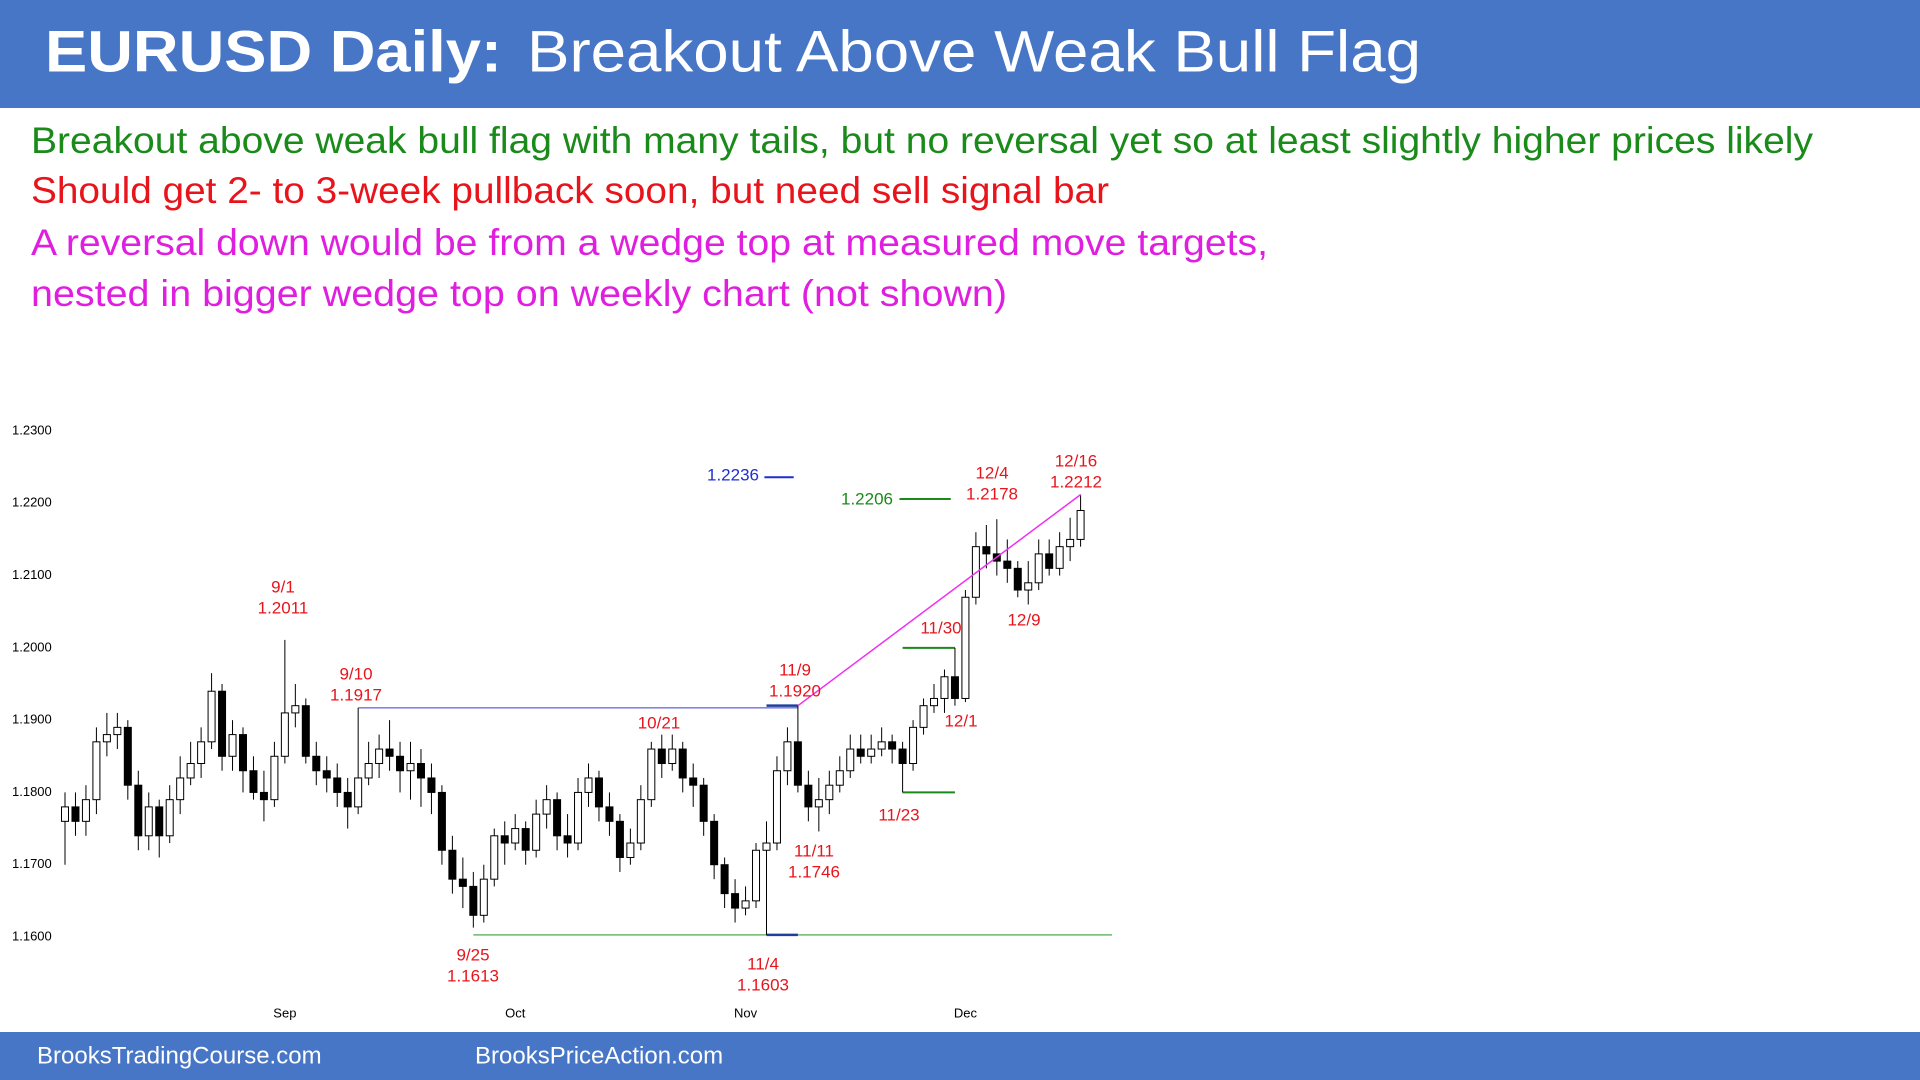 The width and height of the screenshot is (1920, 1080). What do you see at coordinates (939, 600) in the screenshot?
I see `trend-line` at bounding box center [939, 600].